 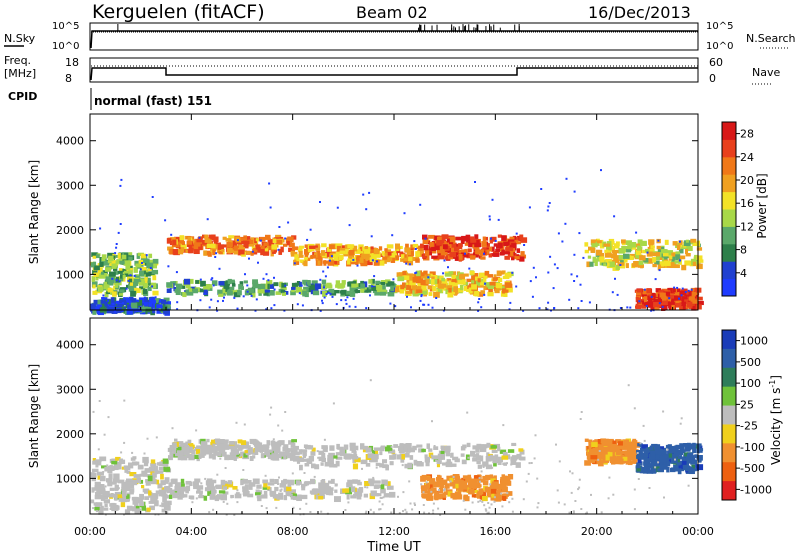 What do you see at coordinates (772, 384) in the screenshot?
I see `velocity-colorbar-label-sup: -1` at bounding box center [772, 384].